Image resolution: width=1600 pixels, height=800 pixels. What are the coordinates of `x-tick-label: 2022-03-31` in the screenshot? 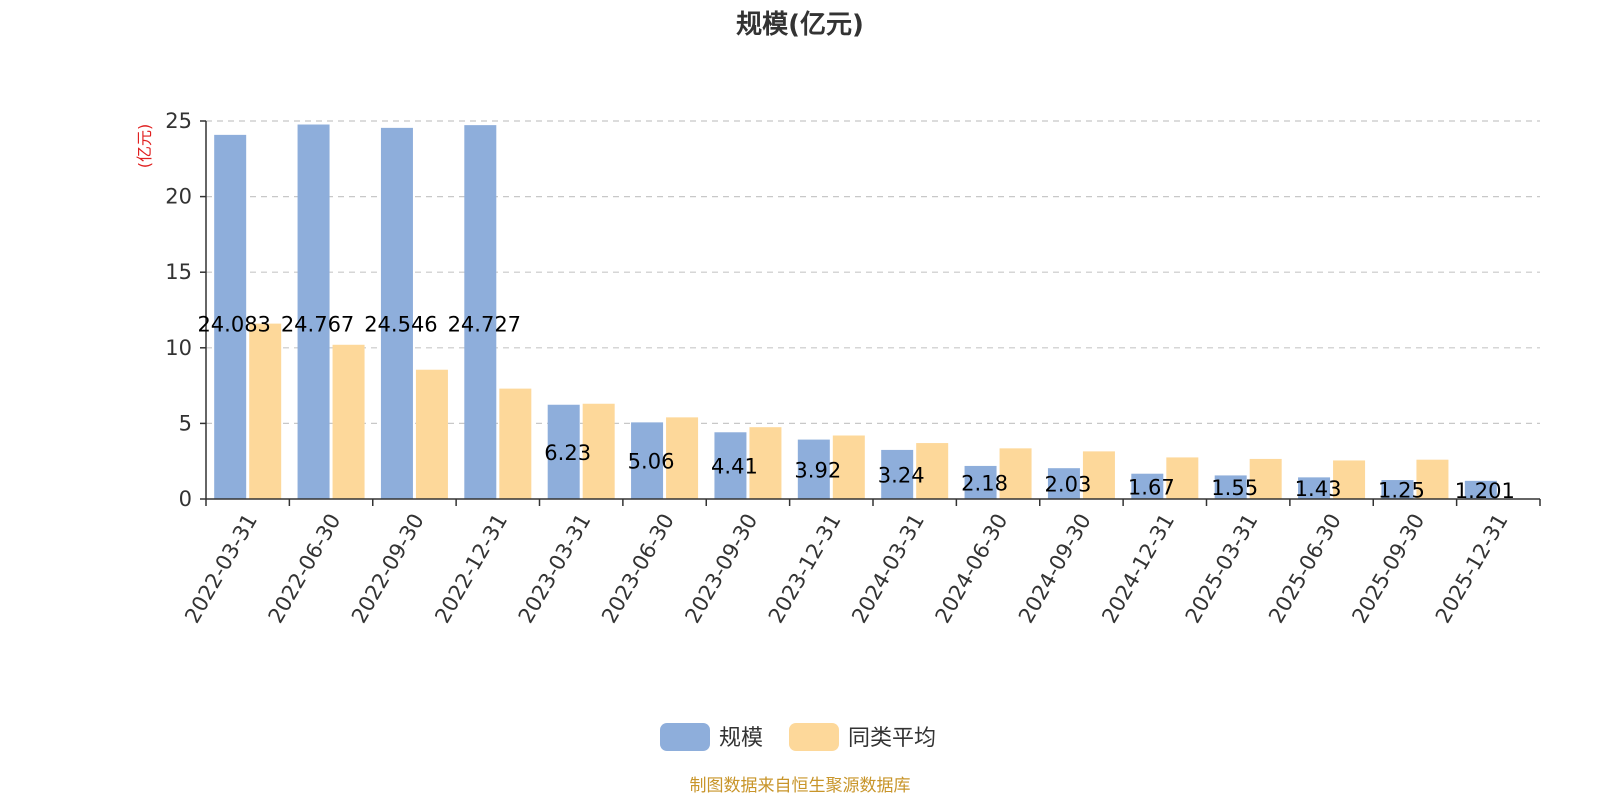 It's located at (221, 569).